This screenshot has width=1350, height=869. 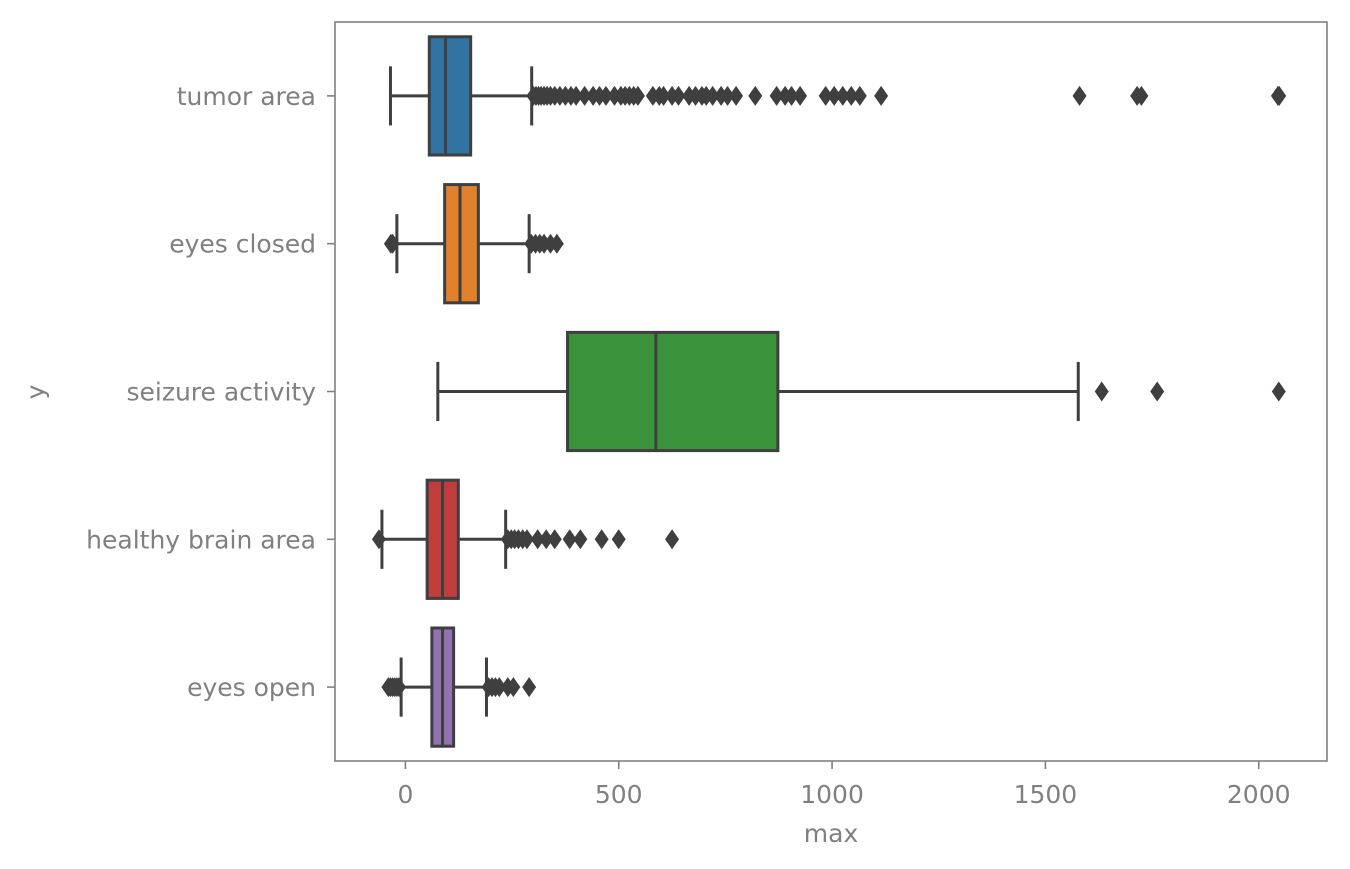 I want to click on y-tick-label: eyes closed, so click(x=242, y=244).